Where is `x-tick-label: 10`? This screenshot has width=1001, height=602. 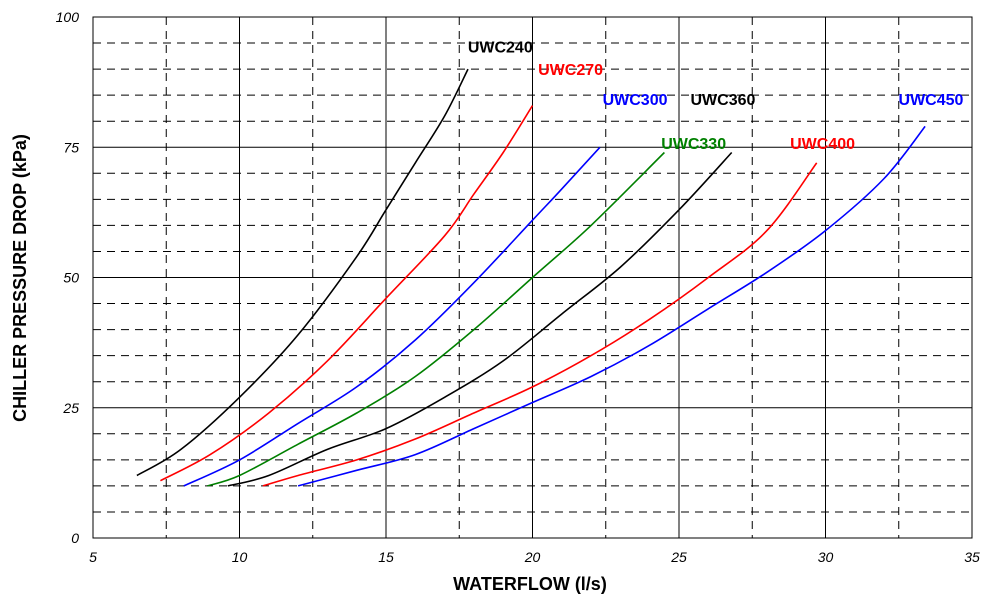
x-tick-label: 10 is located at coordinates (240, 557).